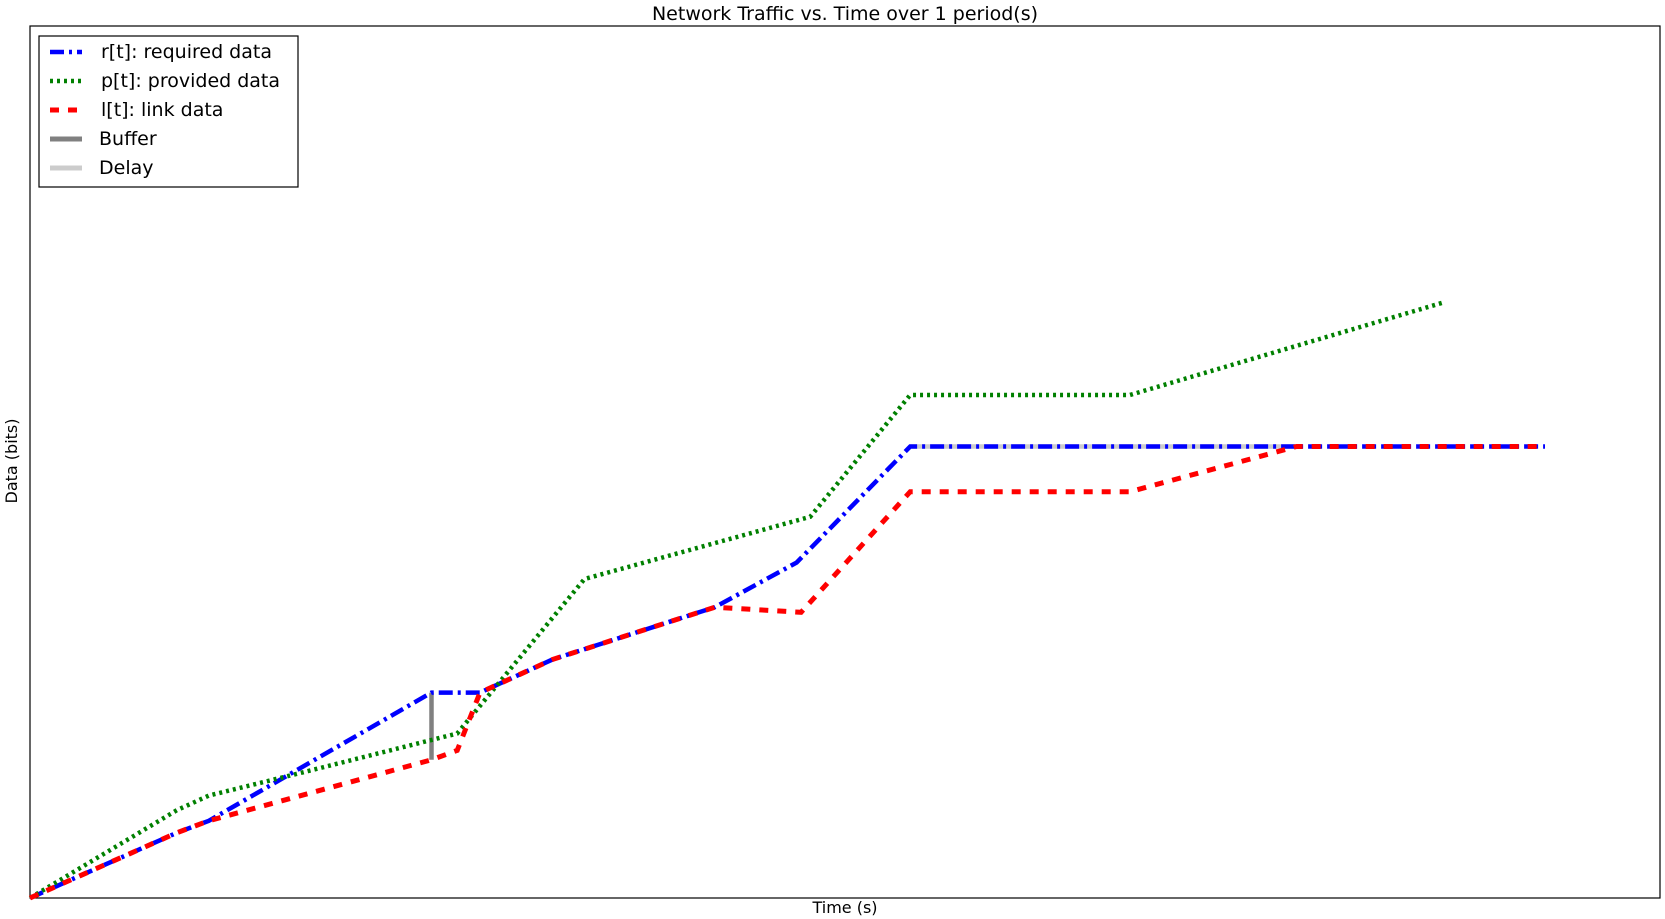  Describe the element at coordinates (844, 907) in the screenshot. I see `x-axis-label: Time (s)` at that location.